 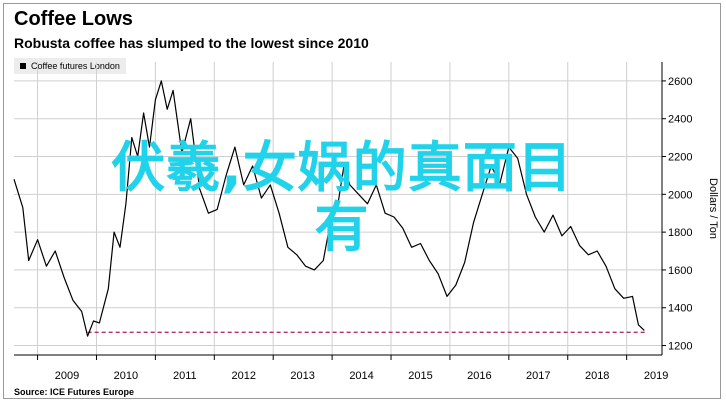 What do you see at coordinates (75, 66) in the screenshot?
I see `legend-label: Coffee futures London` at bounding box center [75, 66].